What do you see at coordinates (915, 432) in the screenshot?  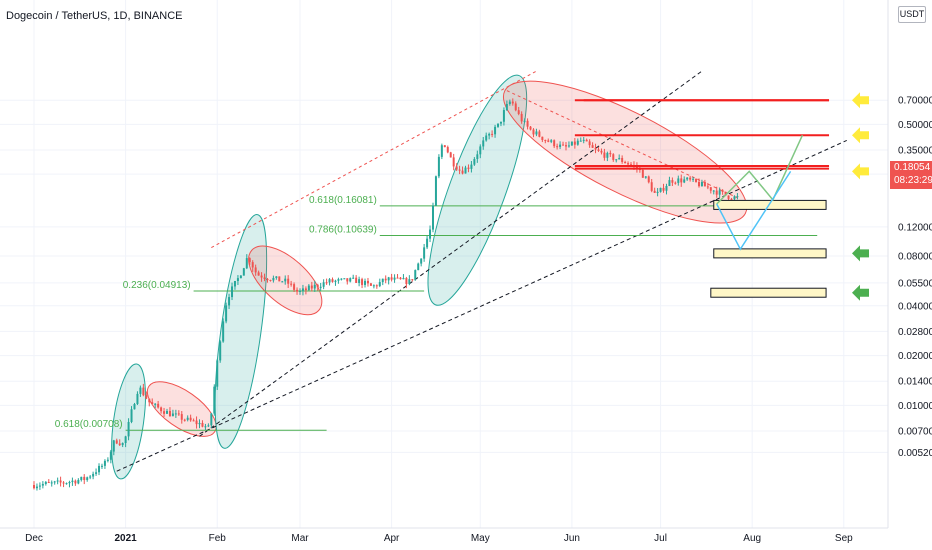 I see `price-tick-label: 0.00700` at bounding box center [915, 432].